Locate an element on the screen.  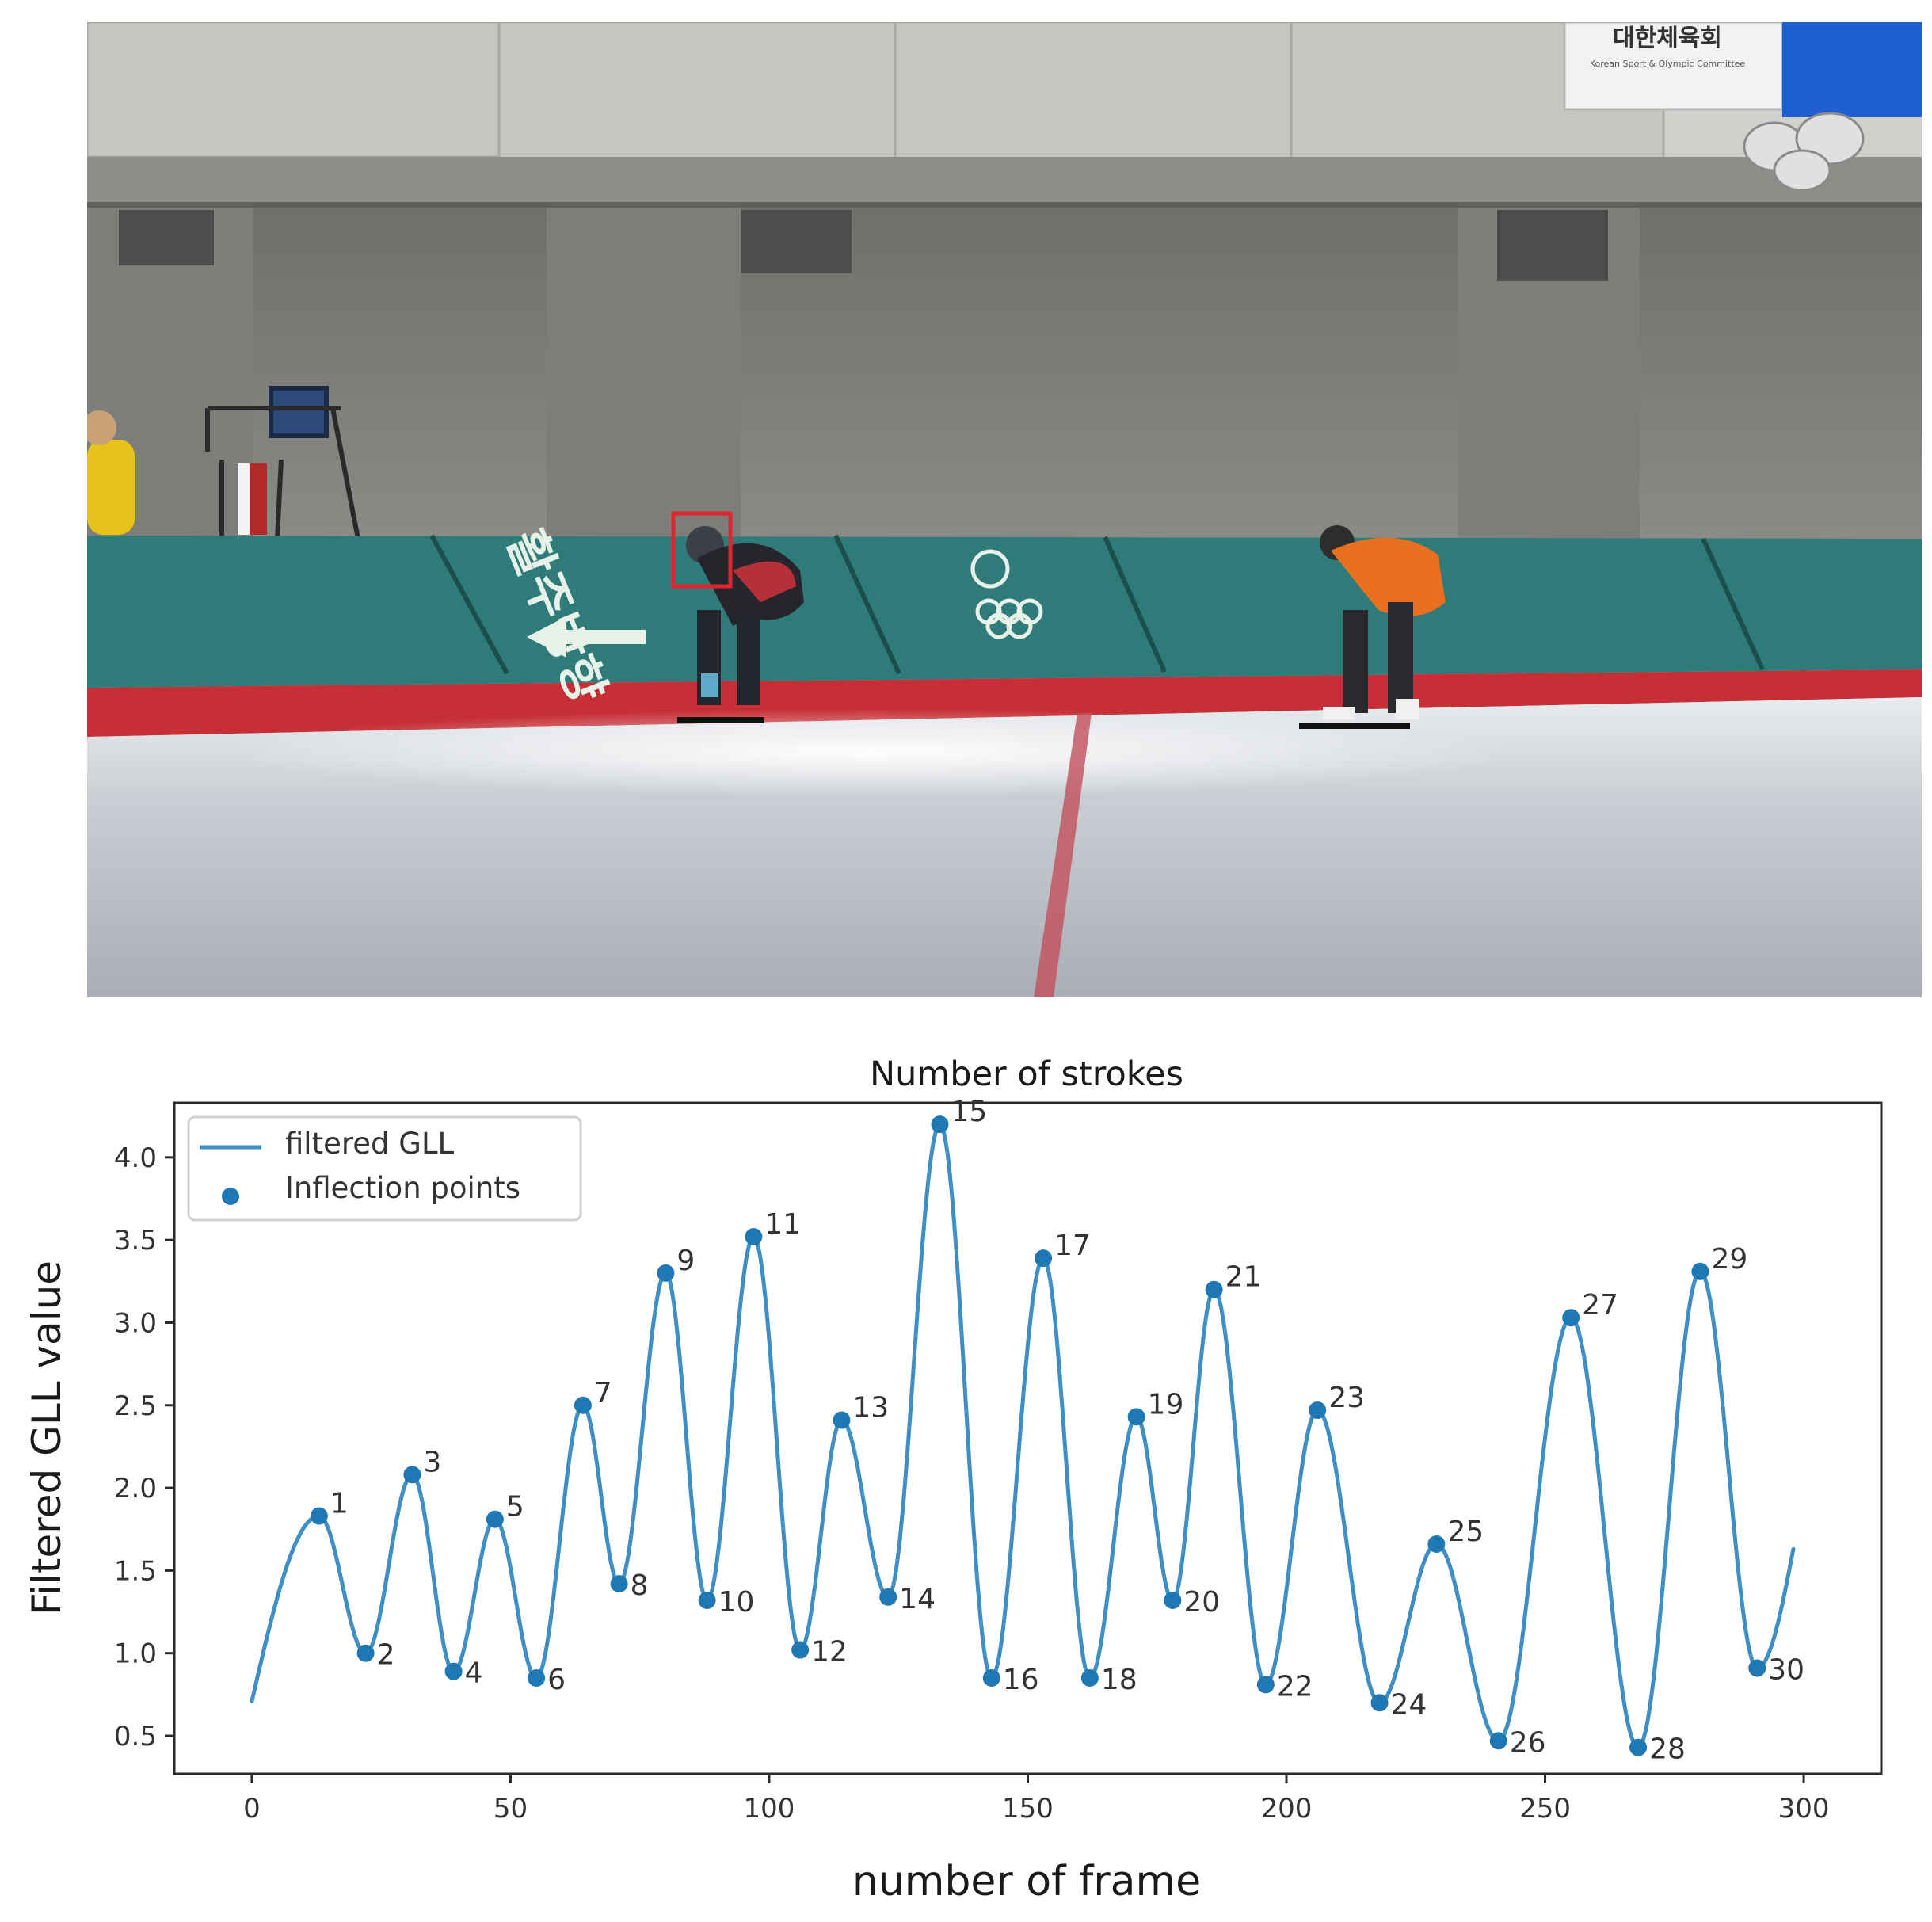
inflection-point-label: 13 is located at coordinates (871, 1408).